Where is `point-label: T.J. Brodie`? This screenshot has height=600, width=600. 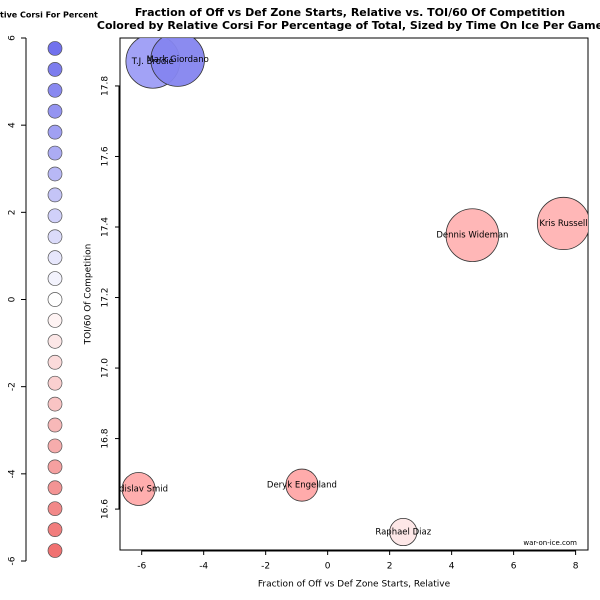 point-label: T.J. Brodie is located at coordinates (152, 62).